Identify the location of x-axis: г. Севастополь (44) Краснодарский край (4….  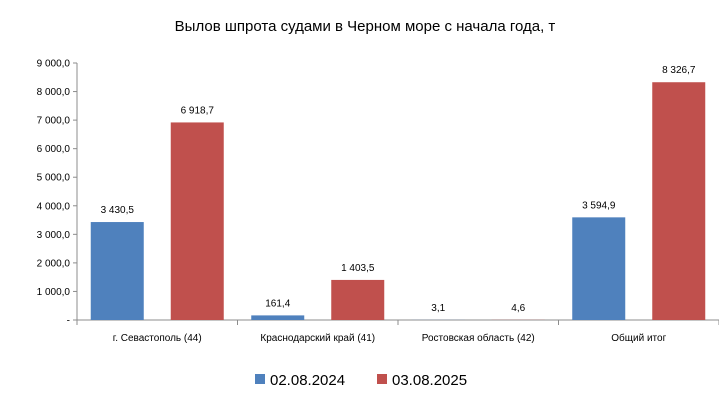
(397, 331).